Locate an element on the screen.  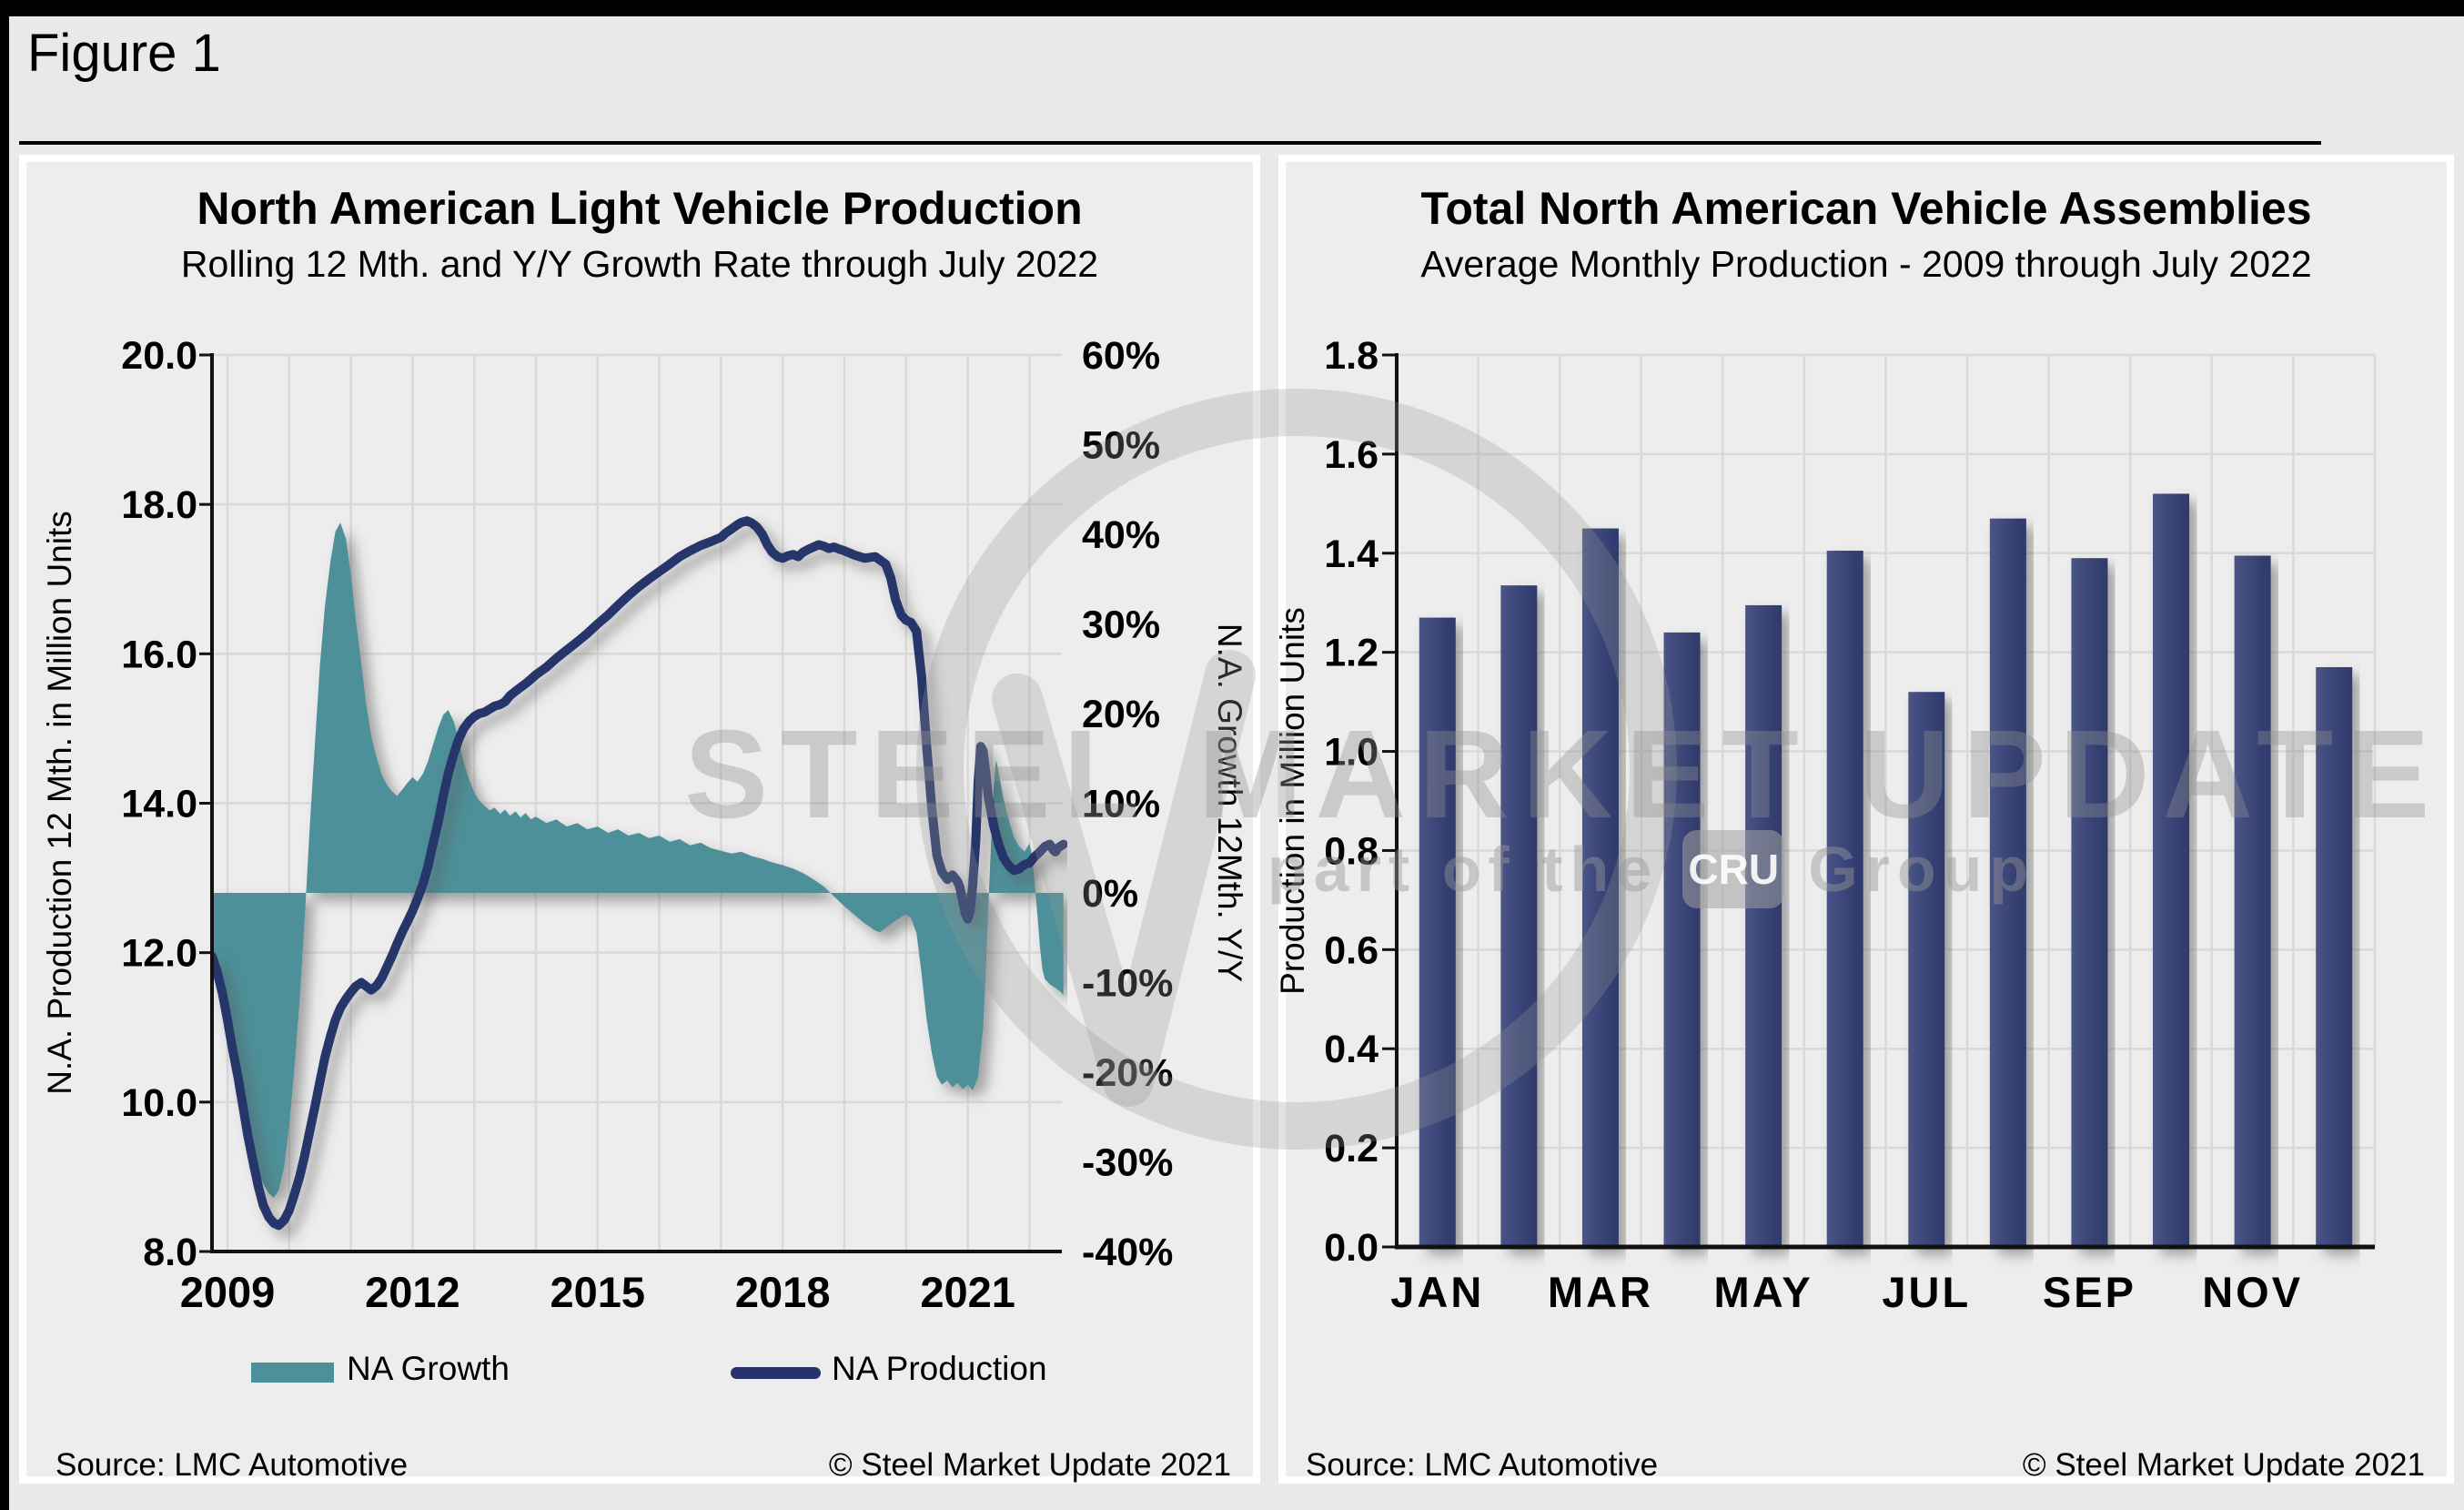
bar-jul is located at coordinates (1926, 969).